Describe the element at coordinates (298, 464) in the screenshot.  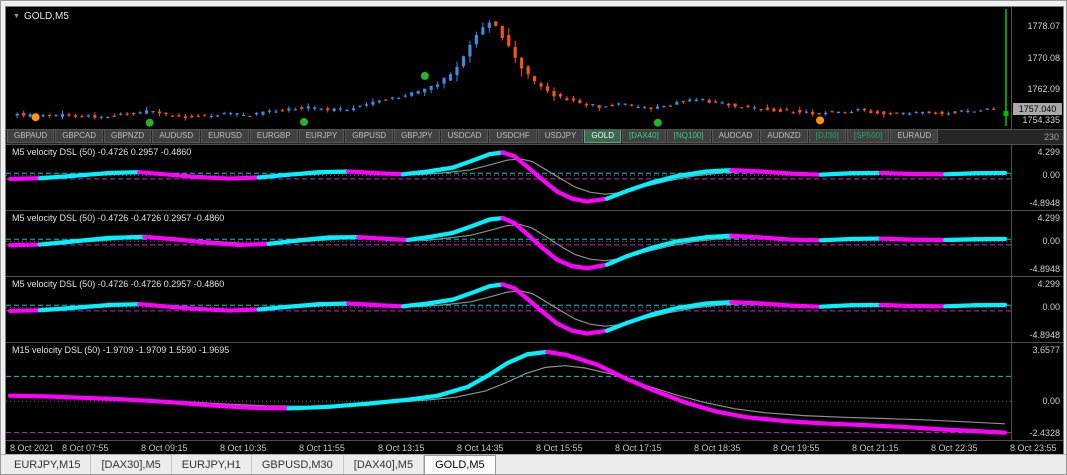
I see `window-tab-gbpusdm30: GBPUSD,M30` at that location.